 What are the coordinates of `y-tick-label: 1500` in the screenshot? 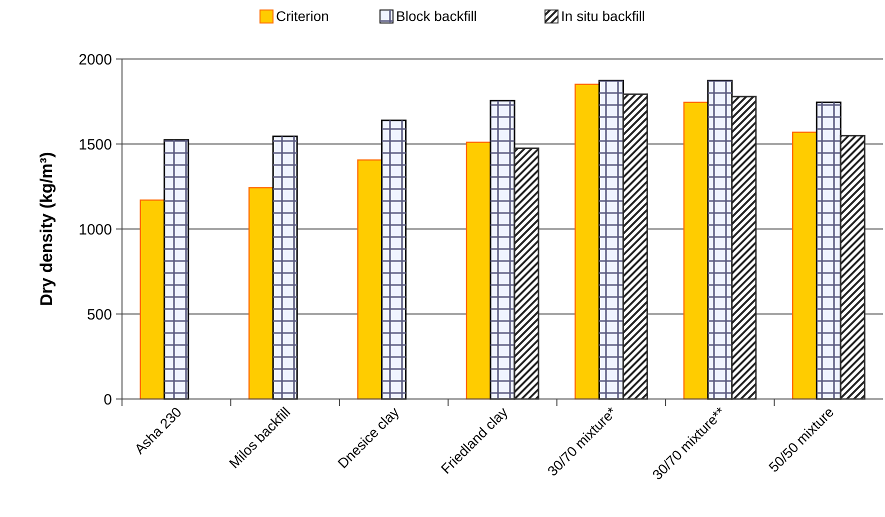 It's located at (95, 145).